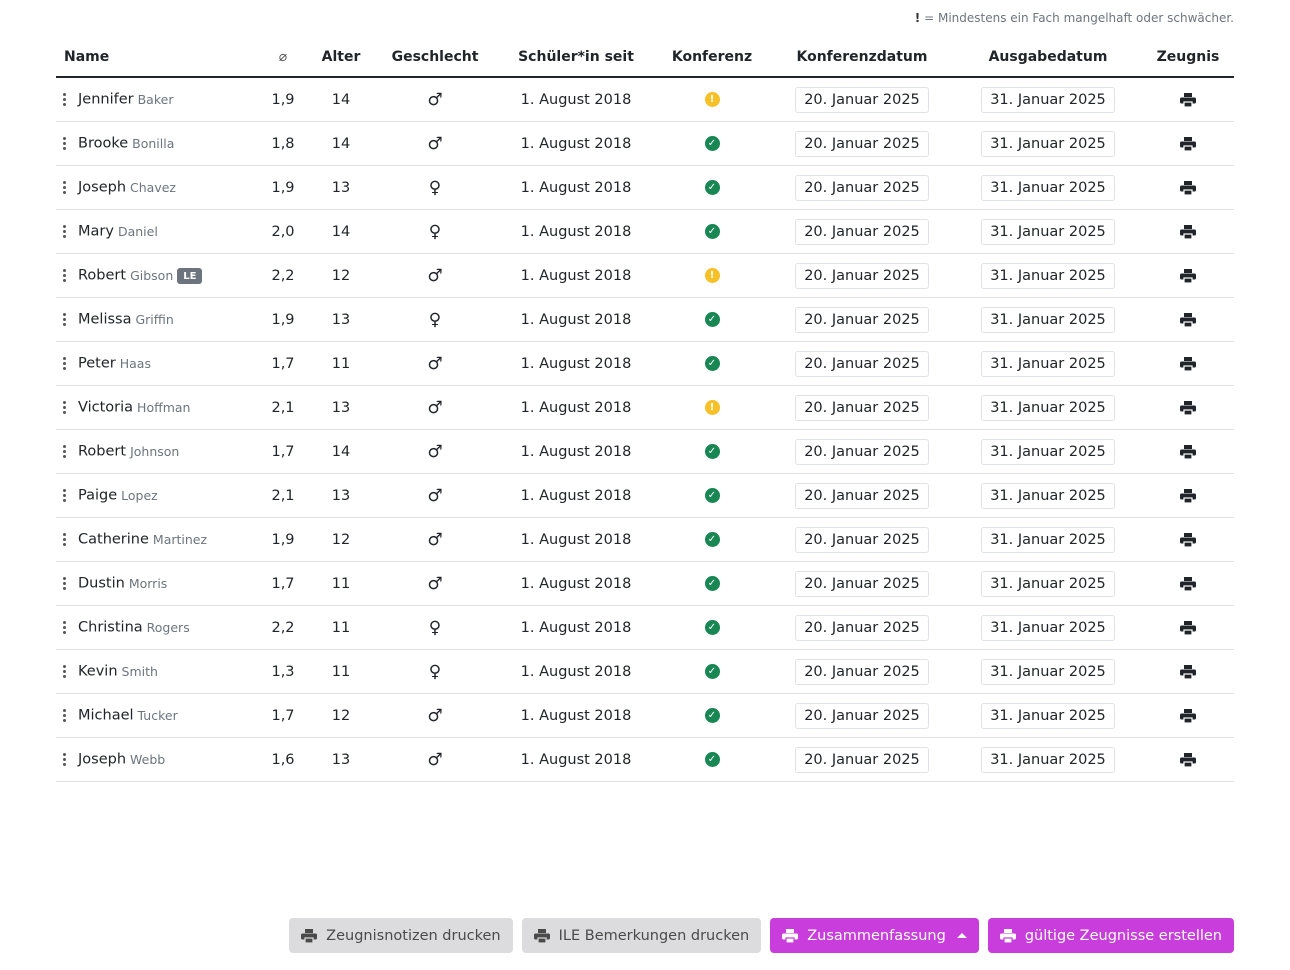  What do you see at coordinates (576, 58) in the screenshot?
I see `header-student-since: Schüler*in seit` at bounding box center [576, 58].